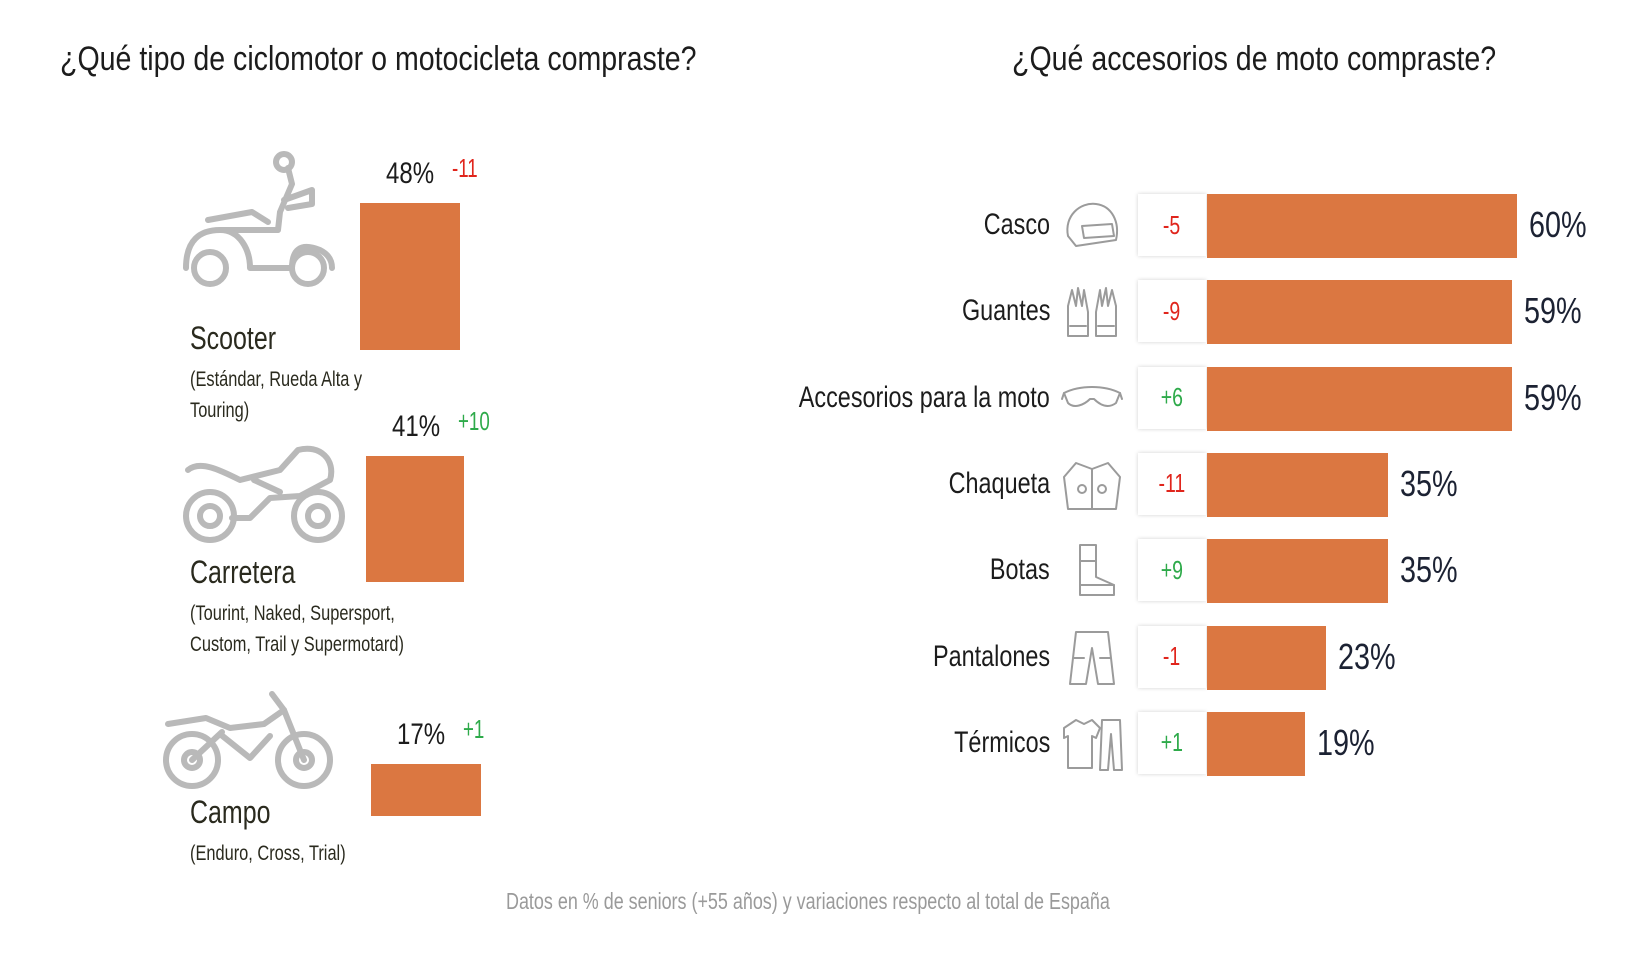 The image size is (1640, 978). I want to click on delta-label: +6, so click(1172, 397).